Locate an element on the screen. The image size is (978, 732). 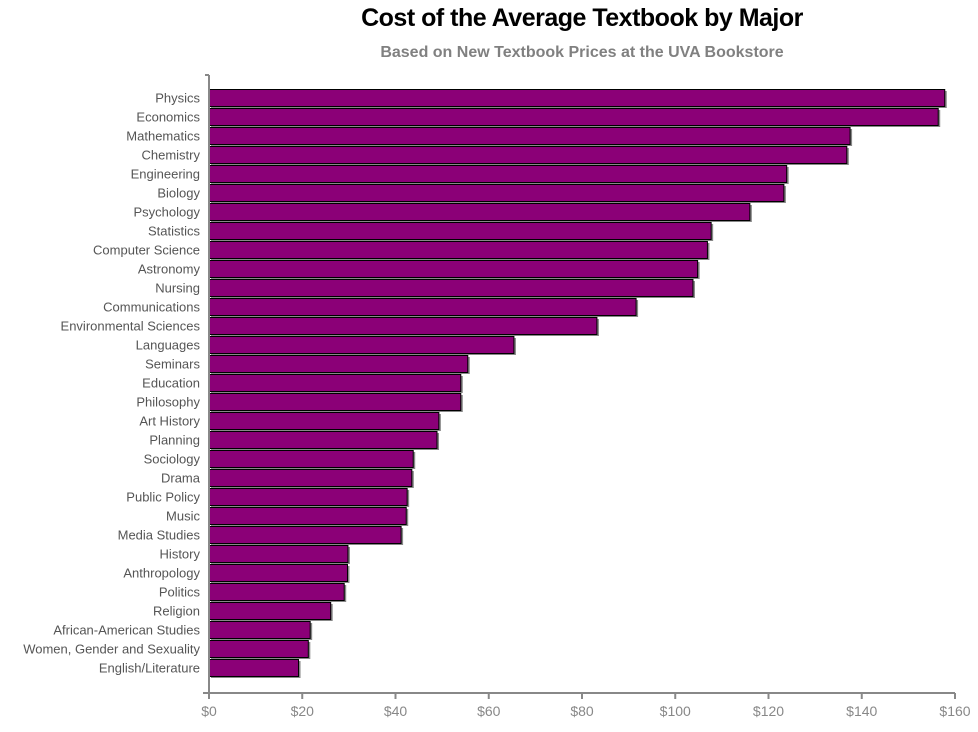
x-tick-label: $100 is located at coordinates (675, 711).